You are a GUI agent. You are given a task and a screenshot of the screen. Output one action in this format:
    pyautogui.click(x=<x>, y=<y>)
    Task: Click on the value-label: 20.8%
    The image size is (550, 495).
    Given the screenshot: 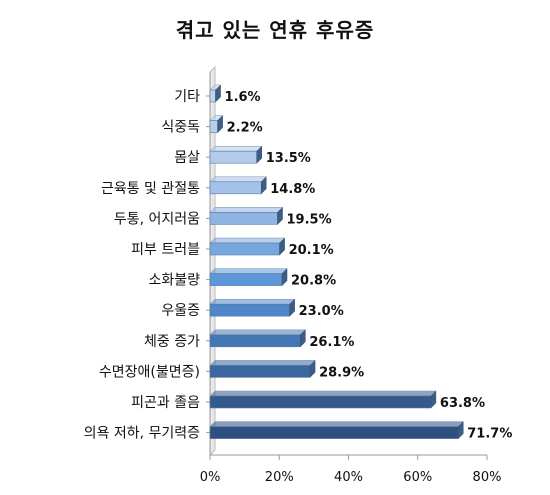 What is the action you would take?
    pyautogui.click(x=313, y=281)
    